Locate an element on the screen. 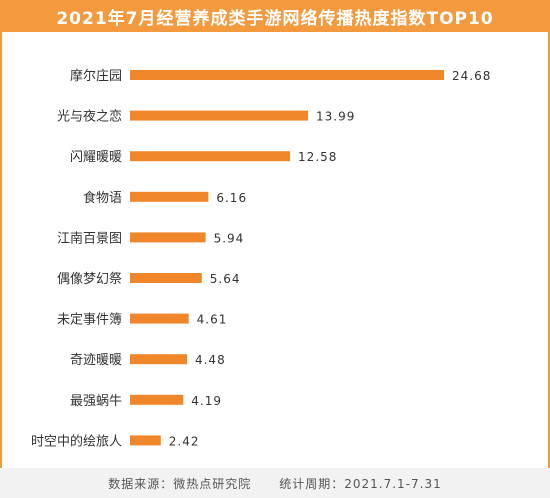 The width and height of the screenshot is (550, 498). category-label: 未定事件簿 is located at coordinates (89, 320).